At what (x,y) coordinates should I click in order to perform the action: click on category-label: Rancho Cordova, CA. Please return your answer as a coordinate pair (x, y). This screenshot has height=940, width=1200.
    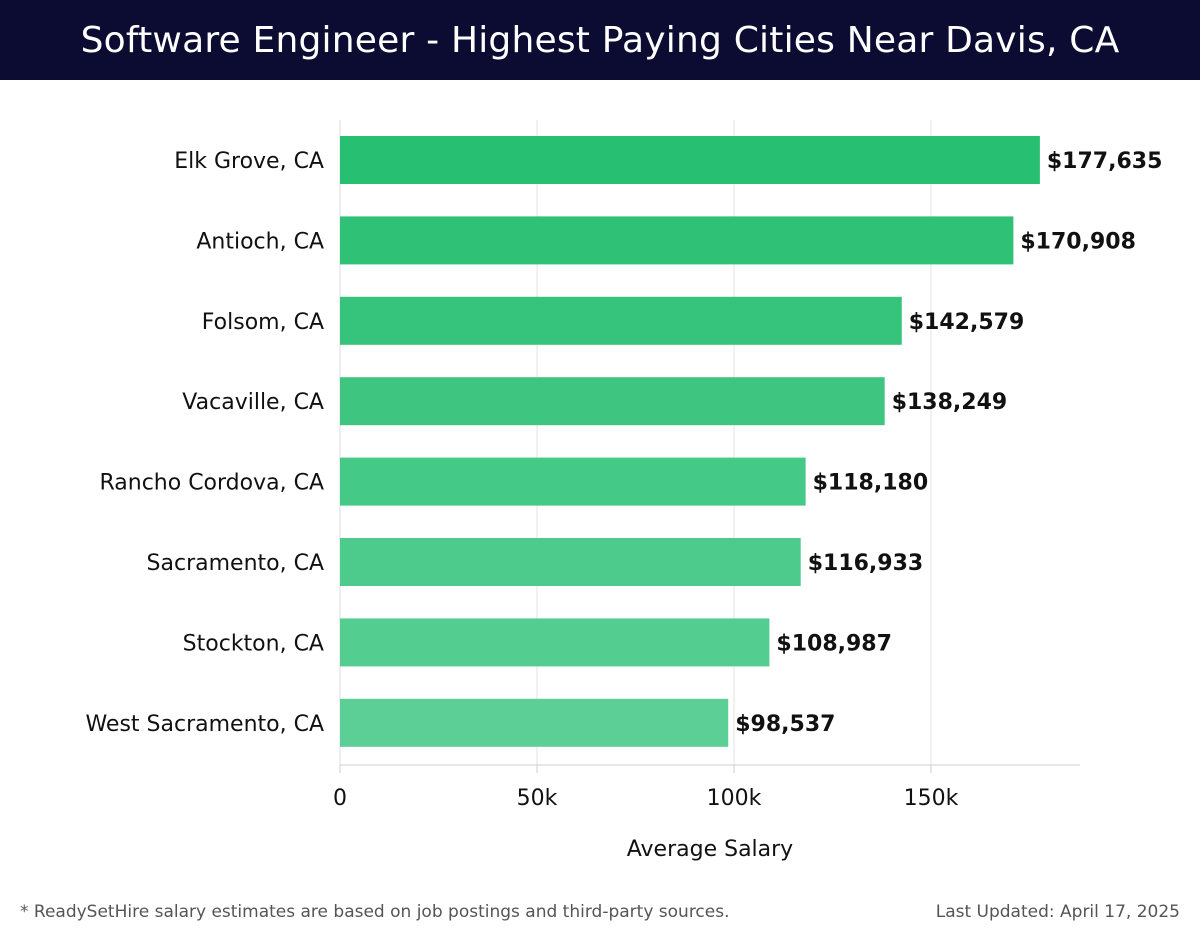
    Looking at the image, I should click on (211, 483).